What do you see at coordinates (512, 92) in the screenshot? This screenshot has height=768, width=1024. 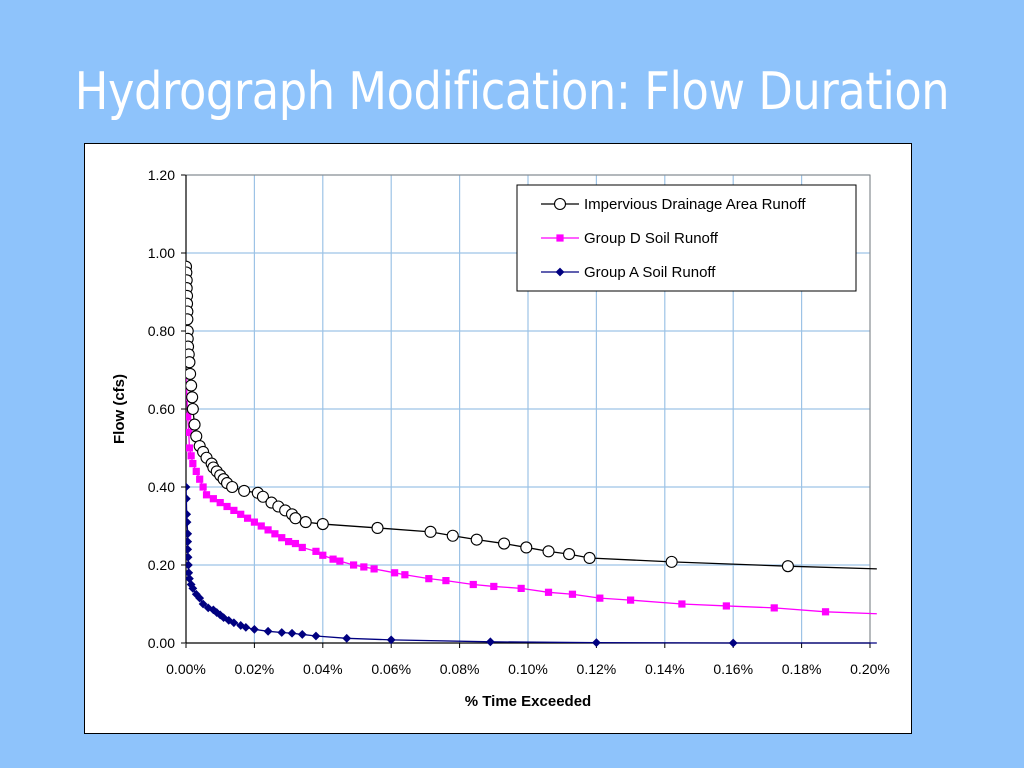 I see `slide-title: Hydrograph Modification: Flow Duration` at bounding box center [512, 92].